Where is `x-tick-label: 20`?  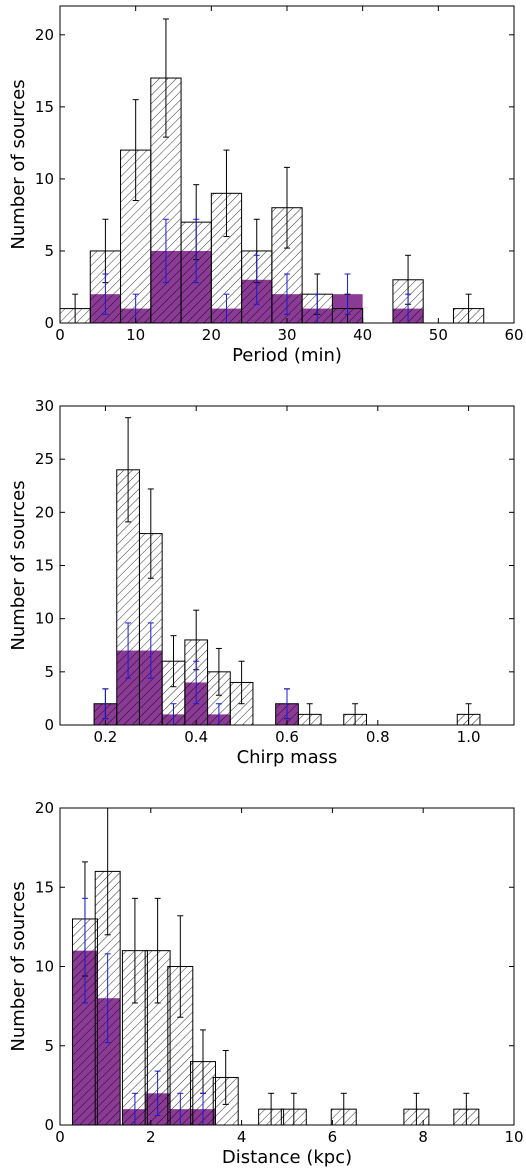 x-tick-label: 20 is located at coordinates (211, 335).